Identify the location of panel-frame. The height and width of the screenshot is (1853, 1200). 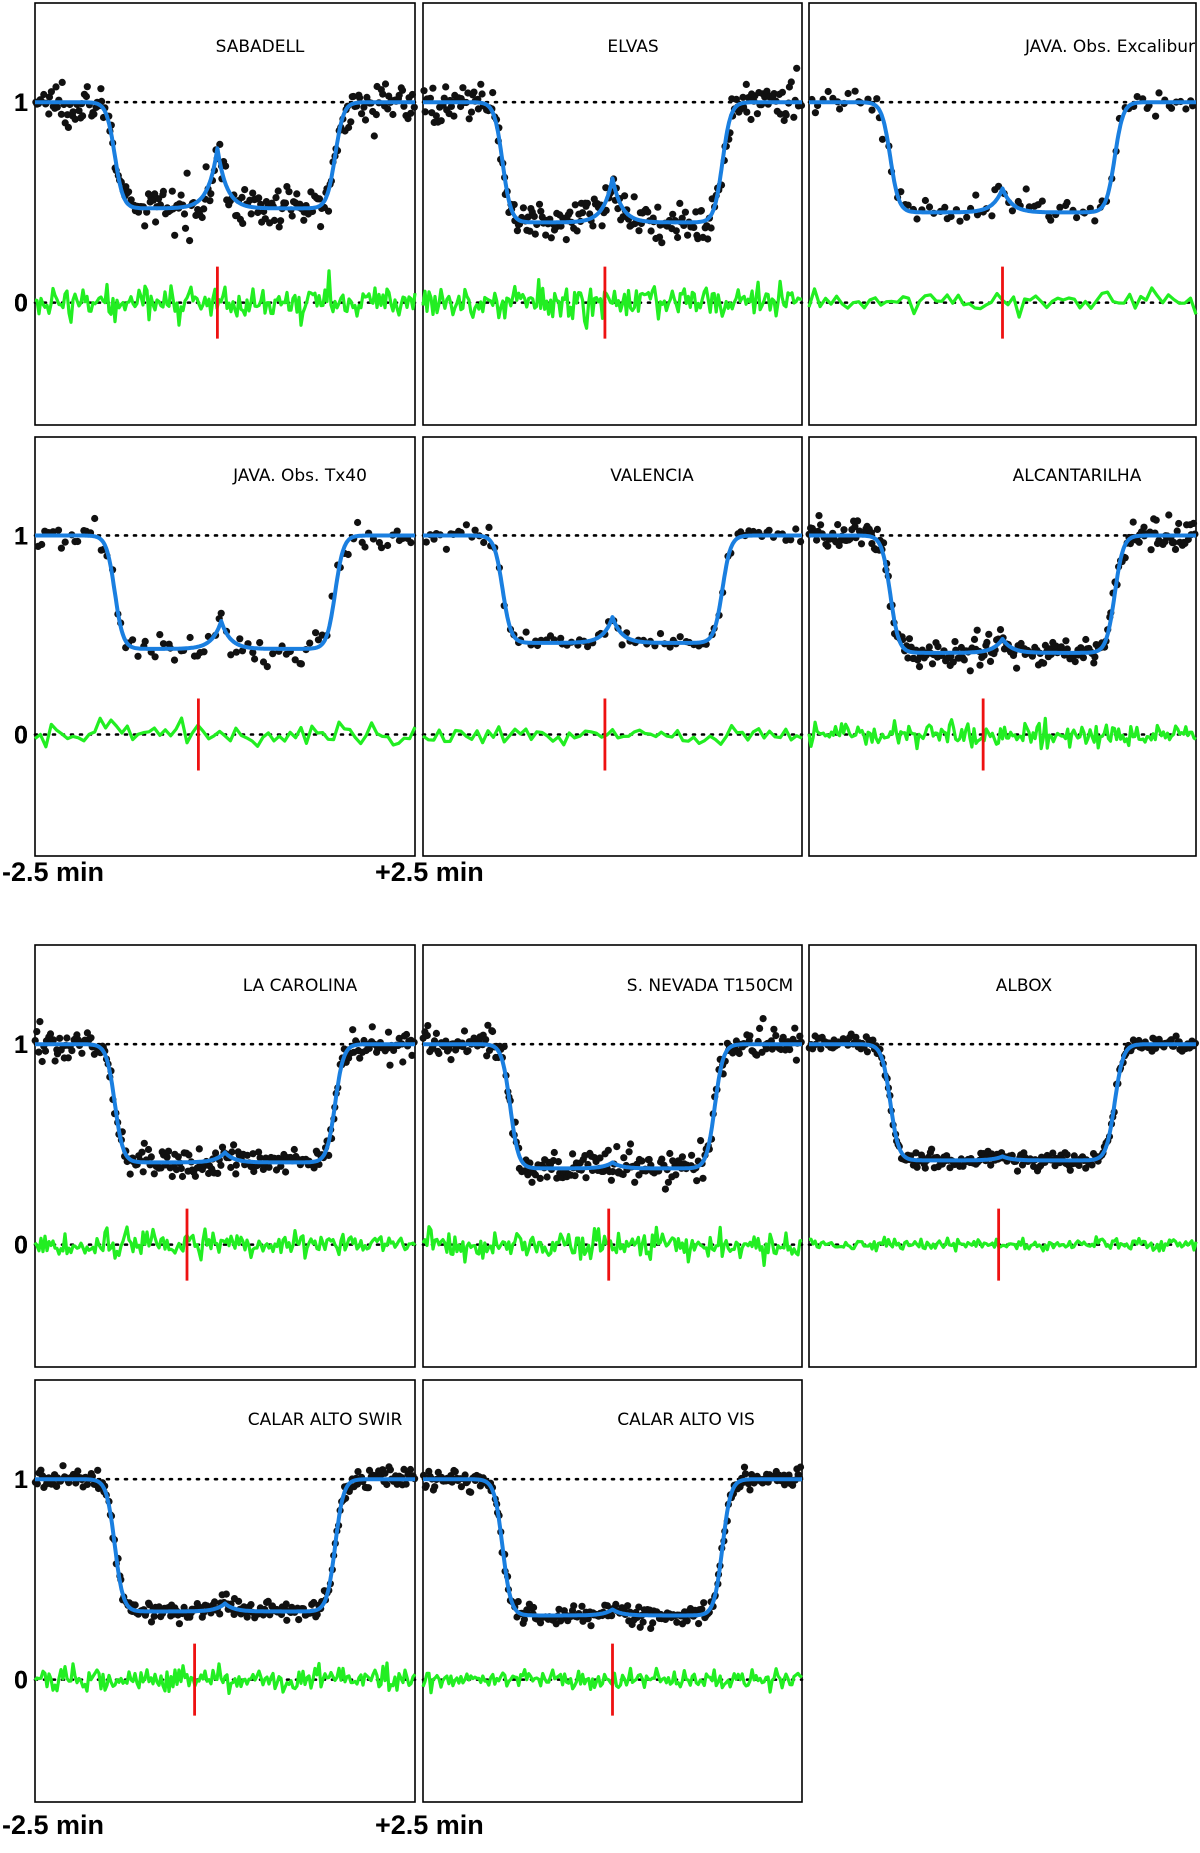
(612, 214).